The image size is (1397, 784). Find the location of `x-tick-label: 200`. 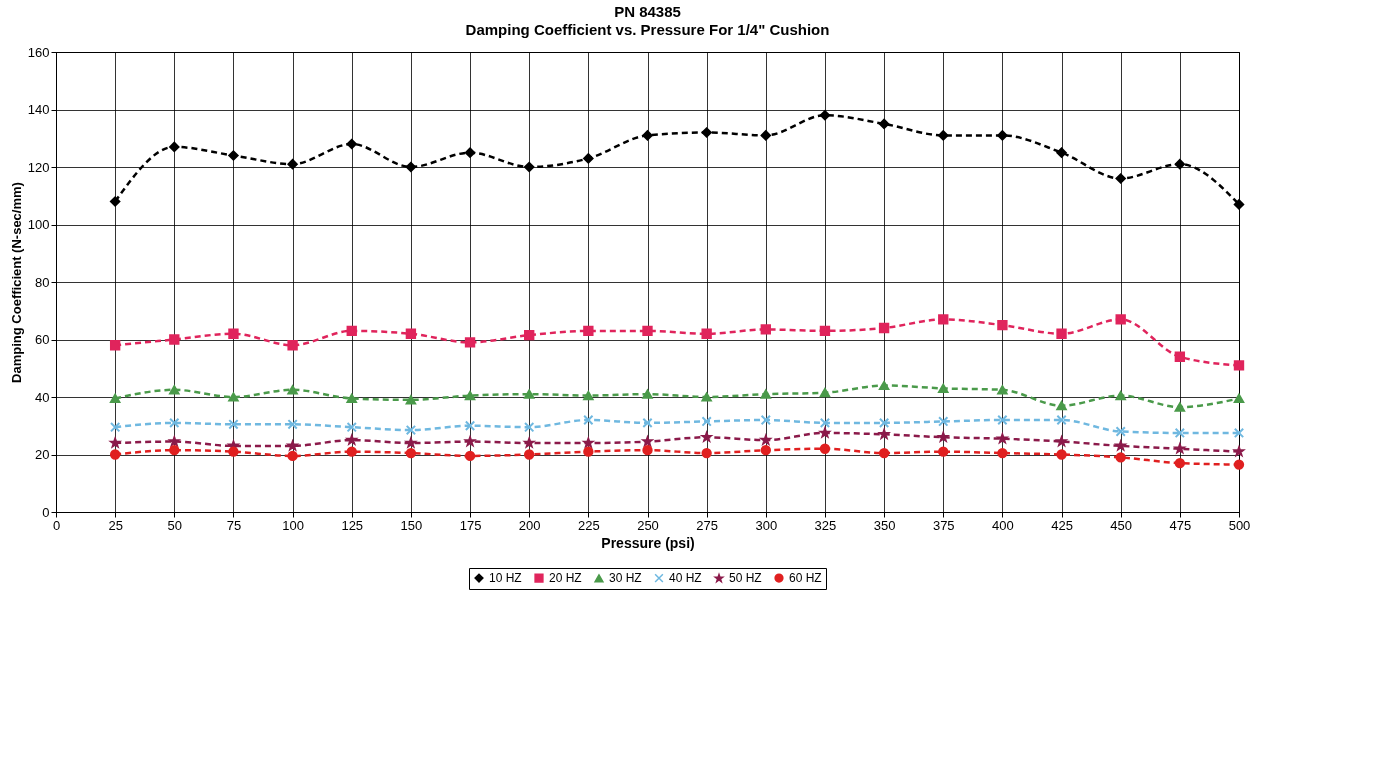

x-tick-label: 200 is located at coordinates (529, 525).